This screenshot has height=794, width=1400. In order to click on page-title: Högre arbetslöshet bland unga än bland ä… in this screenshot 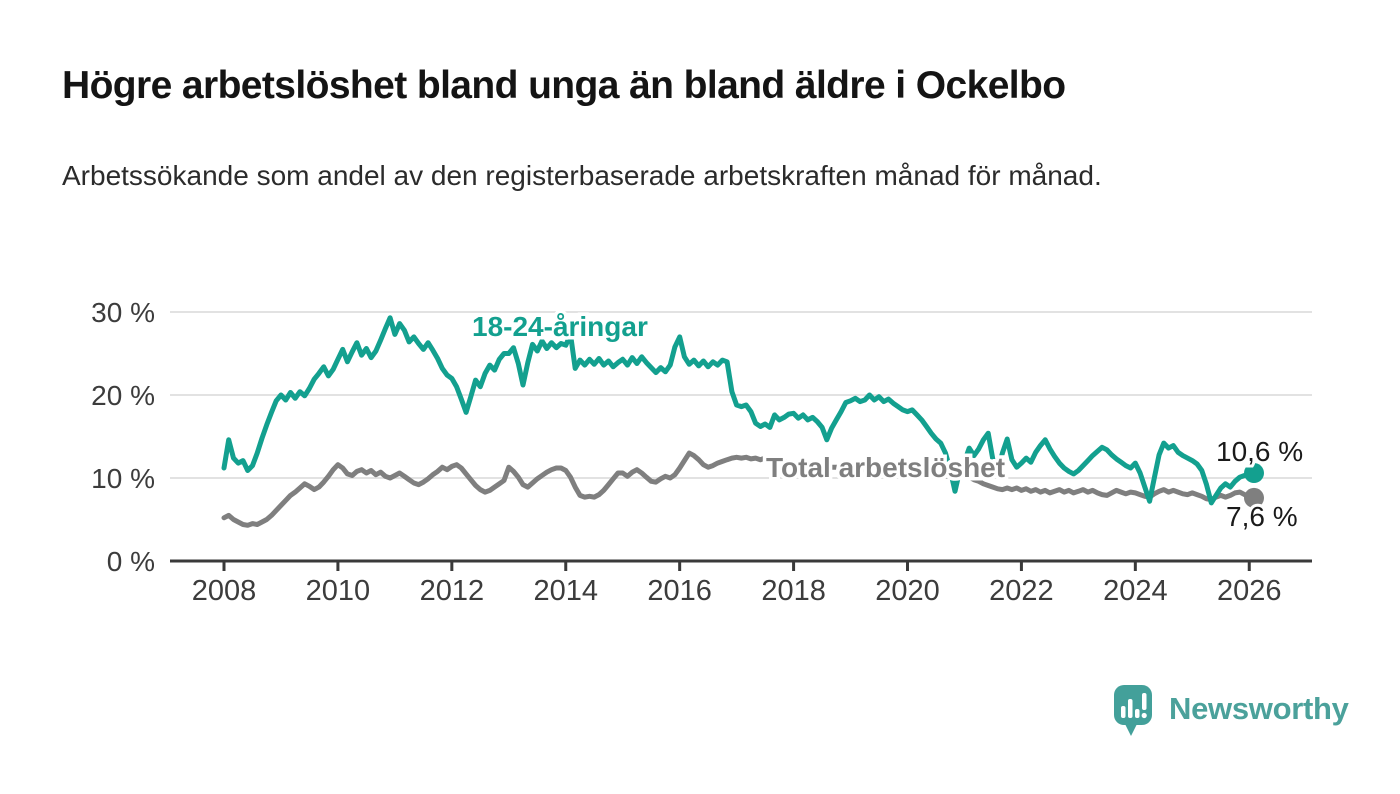, I will do `click(564, 85)`.